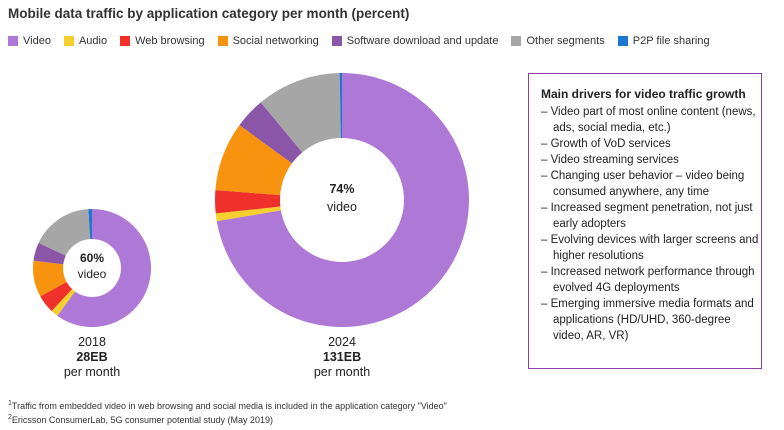  What do you see at coordinates (643, 94) in the screenshot?
I see `drivers-heading: Main drivers for video traffic growth` at bounding box center [643, 94].